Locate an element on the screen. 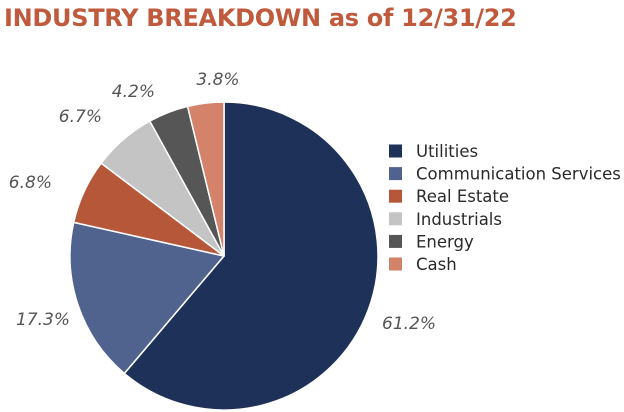  pie-slice-cash is located at coordinates (205, 179).